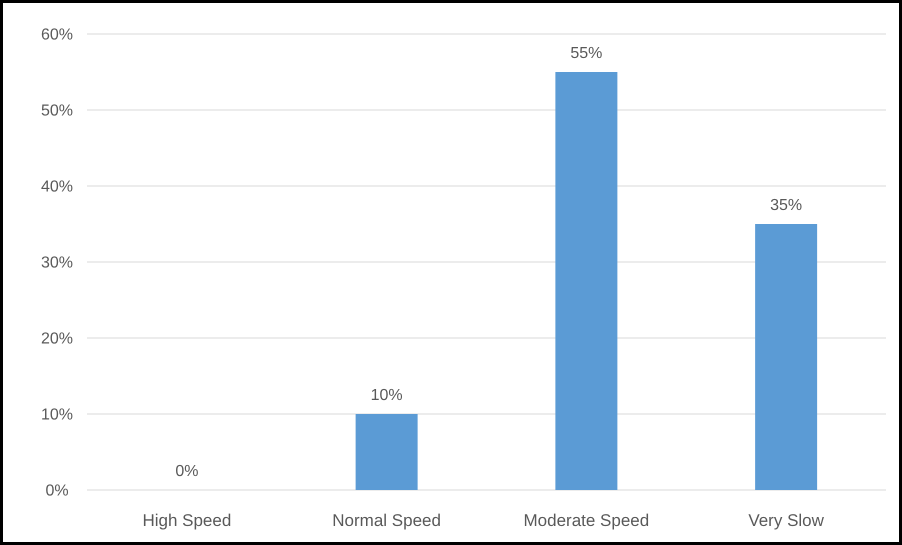 This screenshot has height=545, width=902. Describe the element at coordinates (586, 53) in the screenshot. I see `data-label: 55%` at that location.